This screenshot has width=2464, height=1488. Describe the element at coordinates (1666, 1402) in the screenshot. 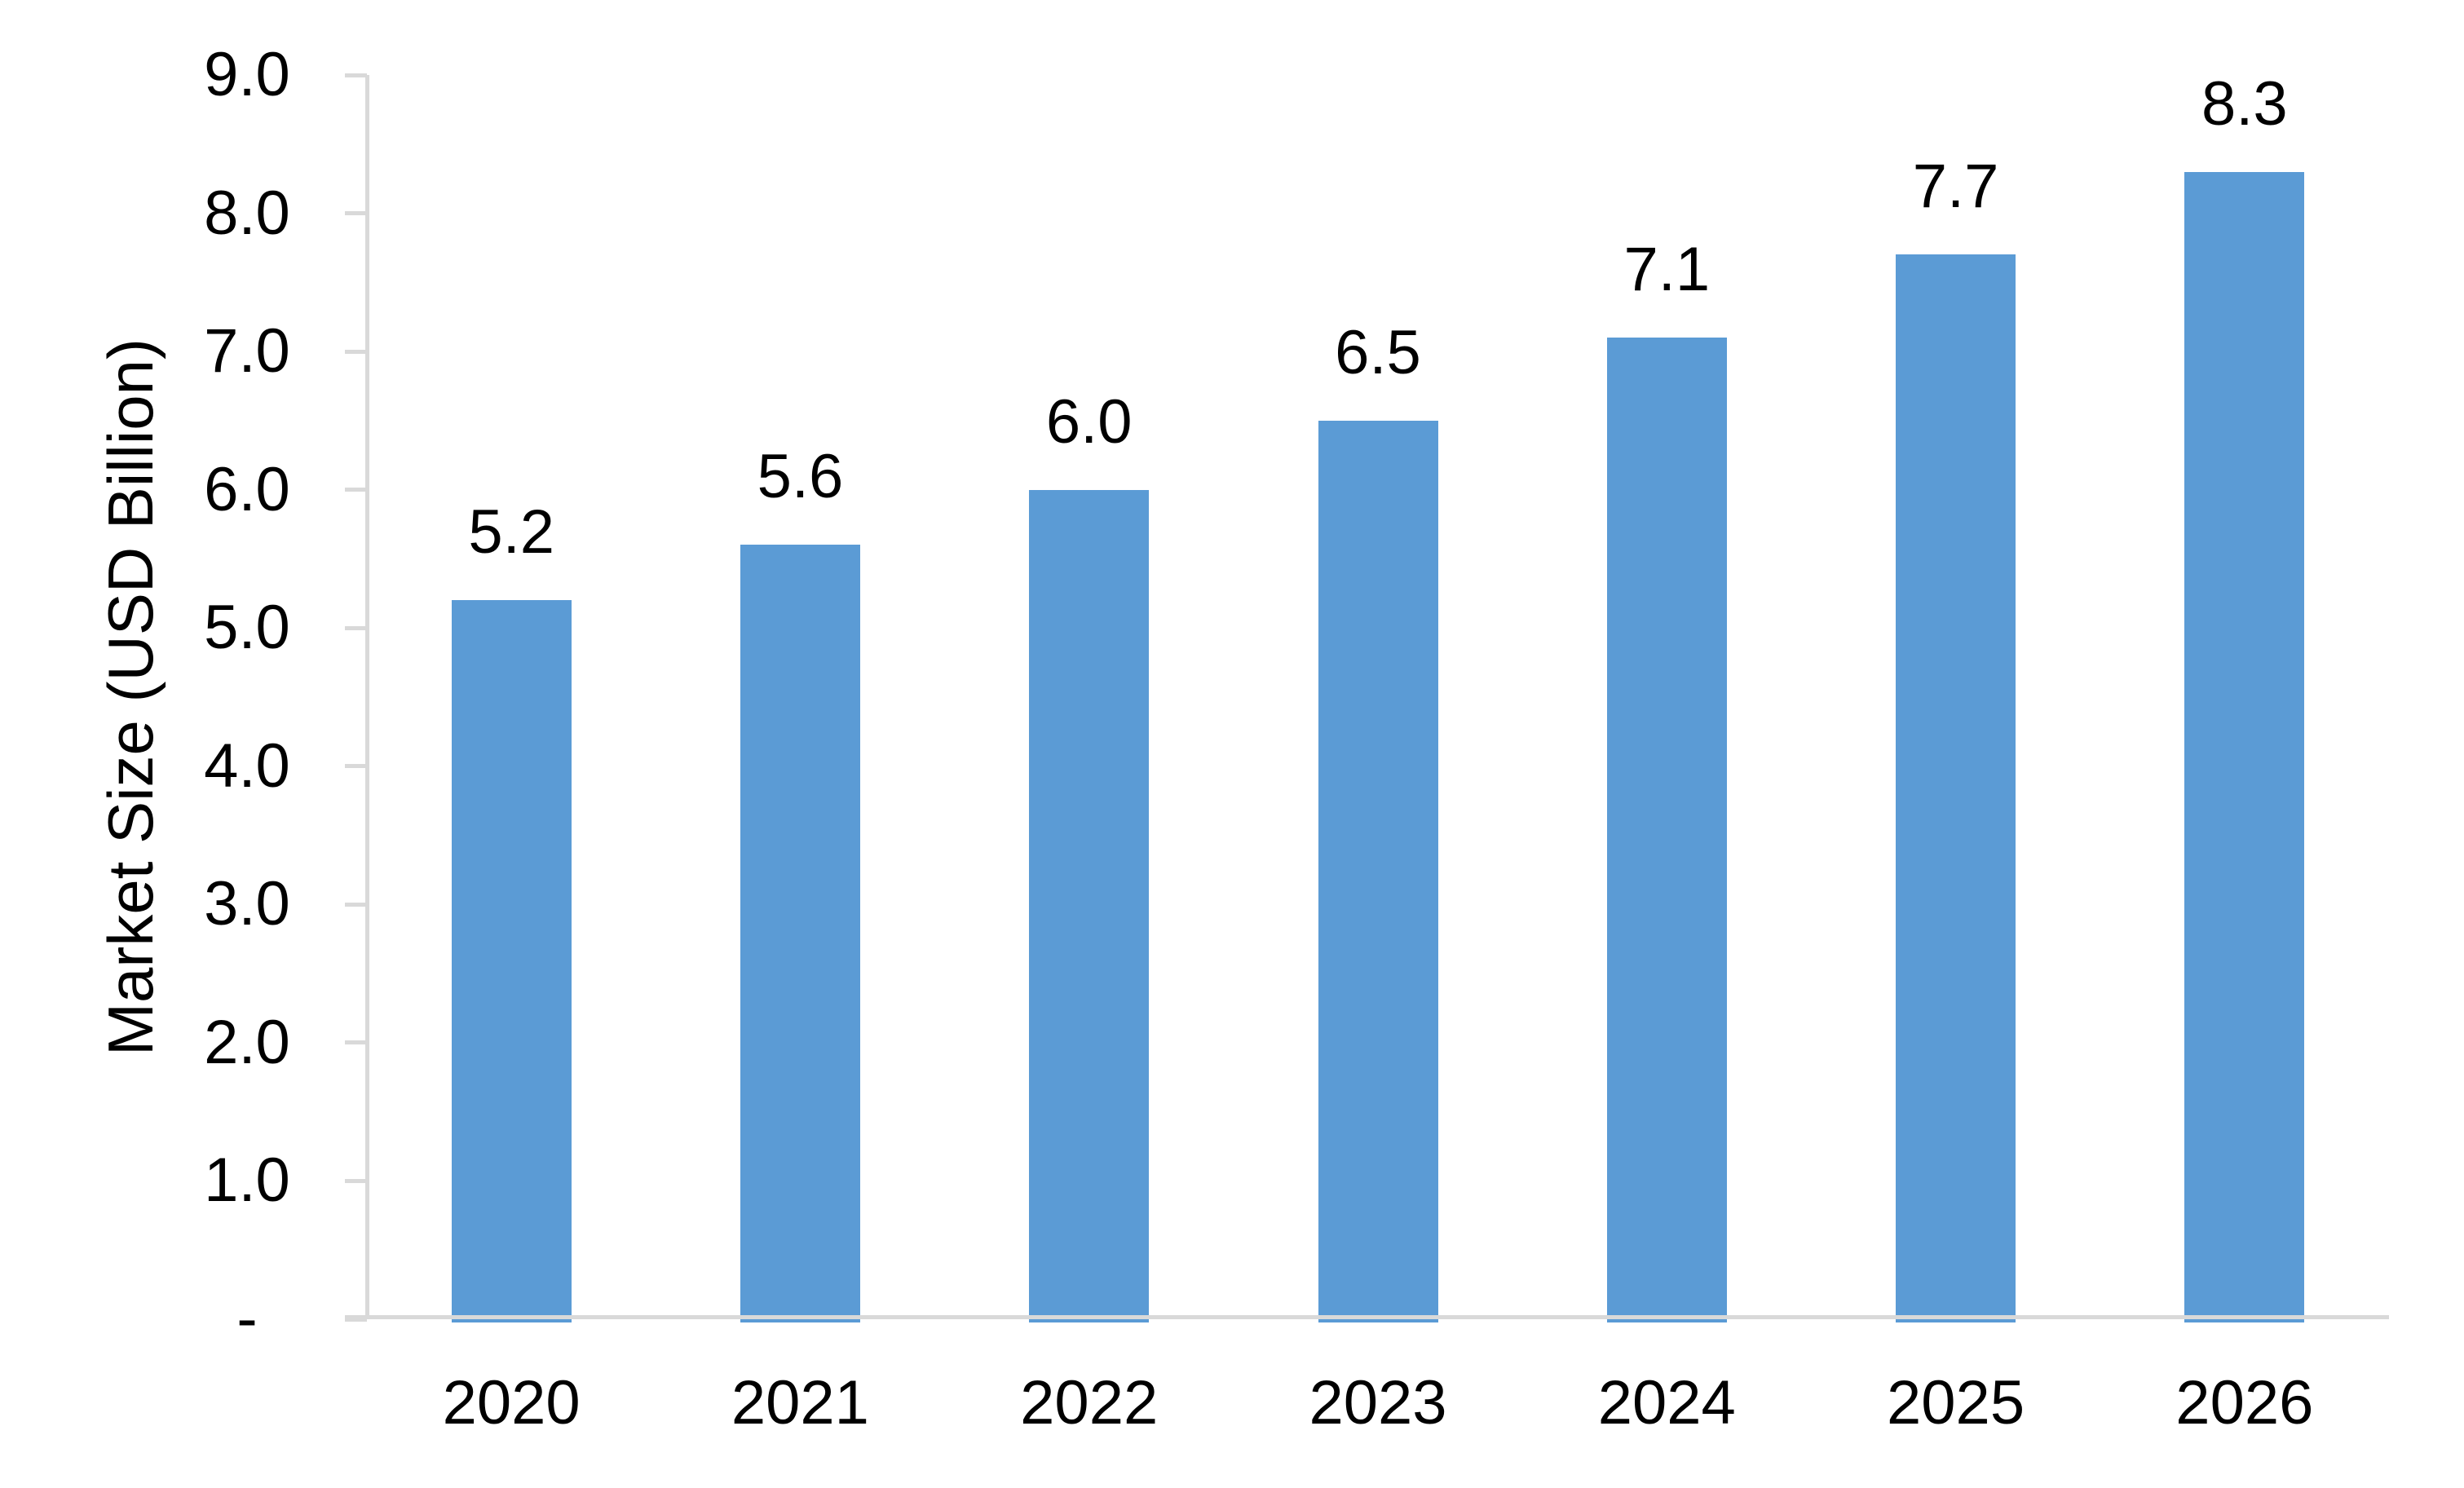

I see `x-tick-label: 2024` at that location.